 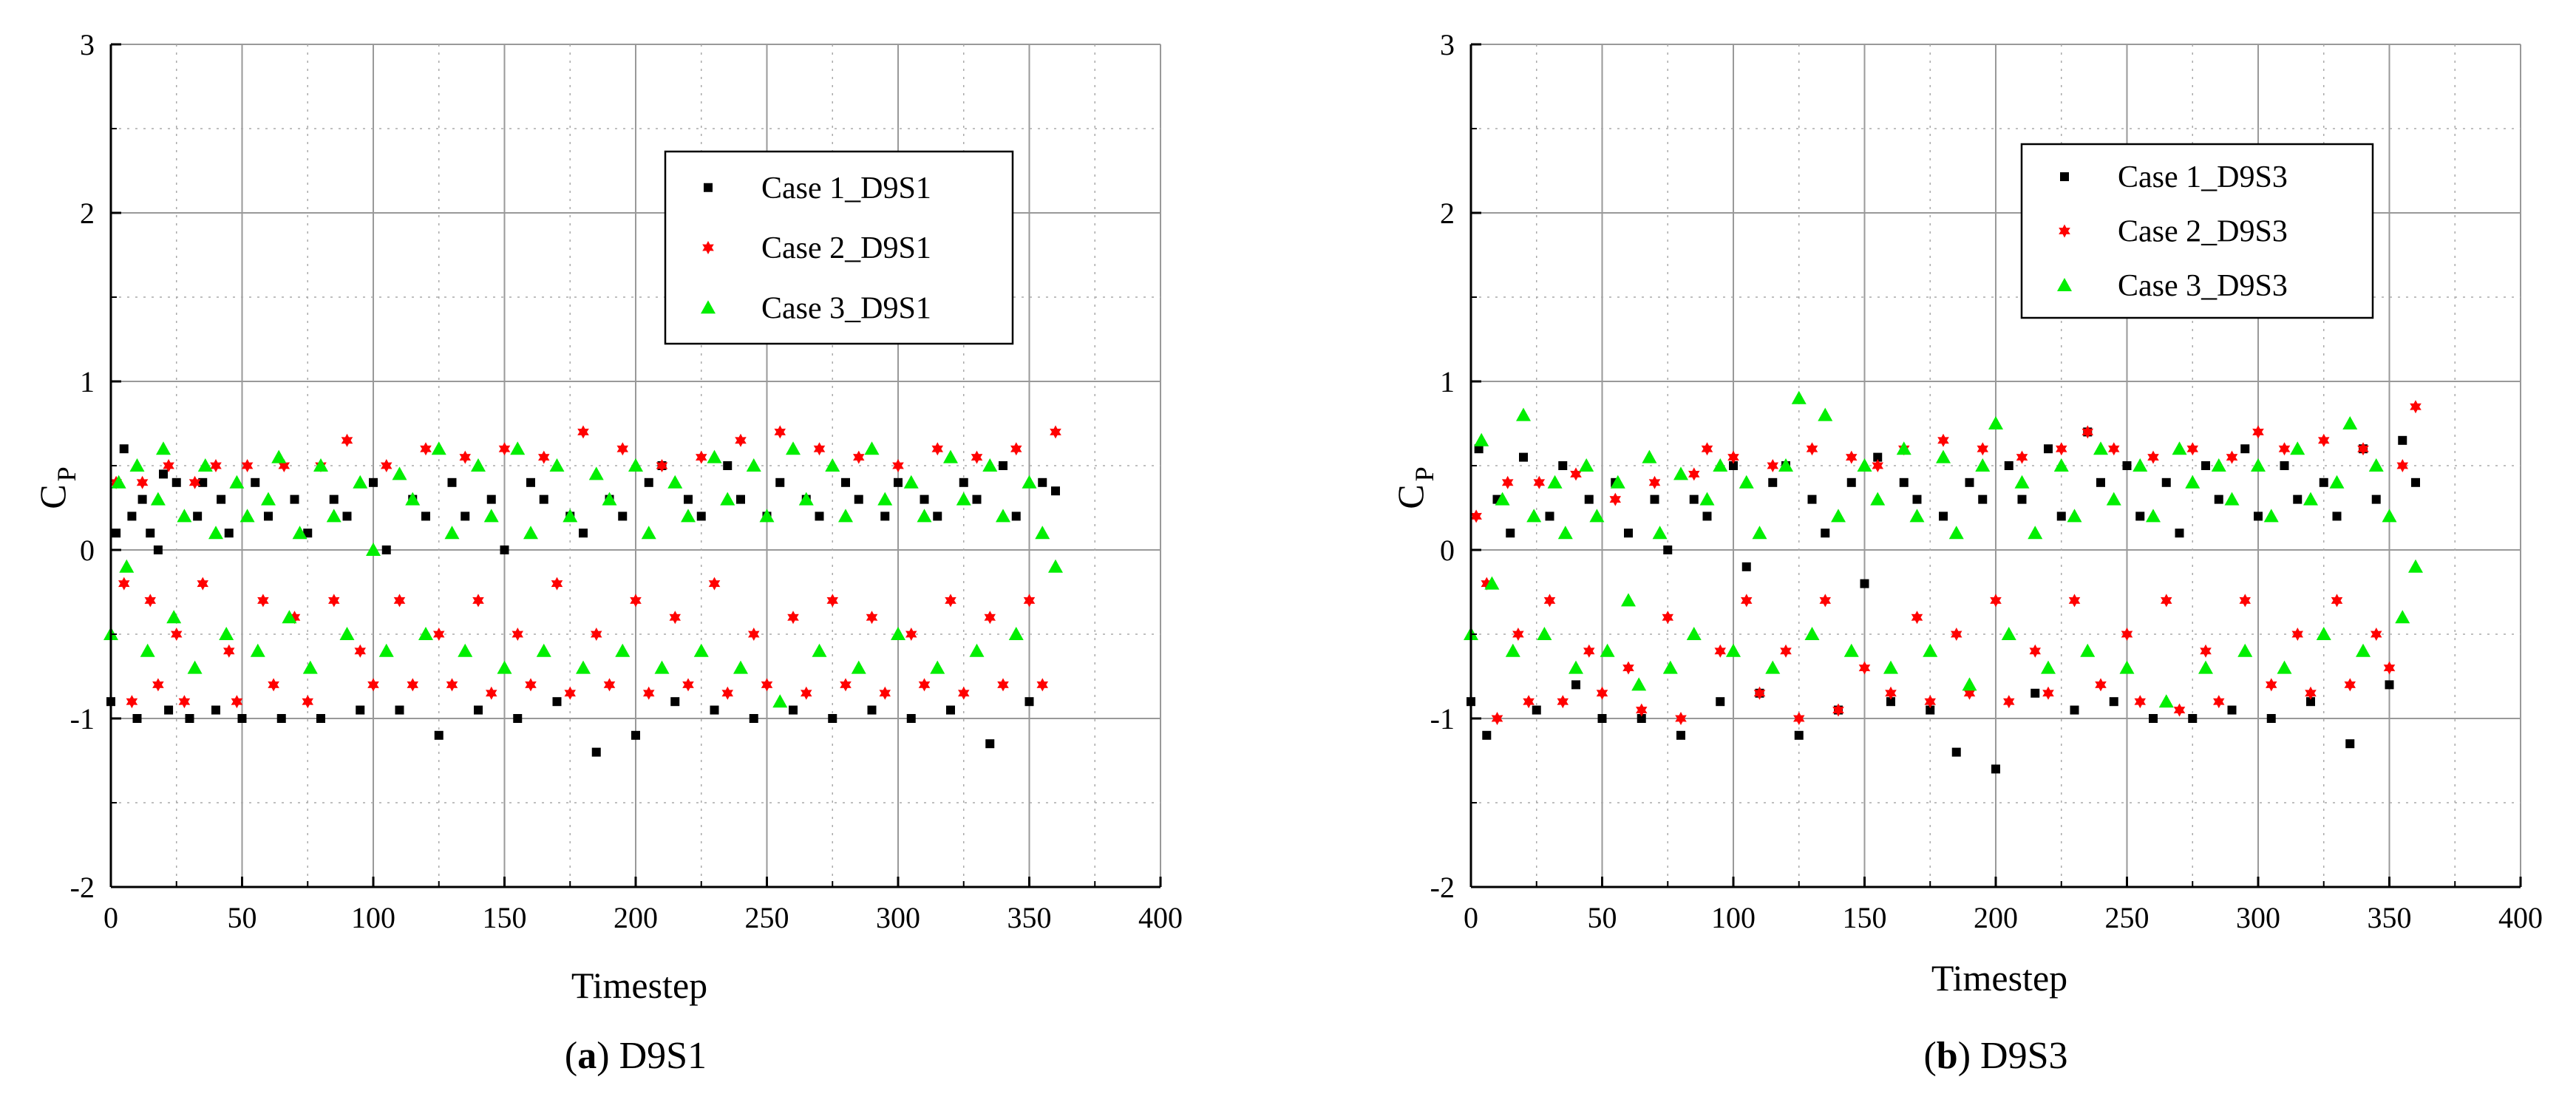 I want to click on legend-b: Case 1_D9S3 Case 2_D9S3 Case 3_D9S3, so click(x=2197, y=231).